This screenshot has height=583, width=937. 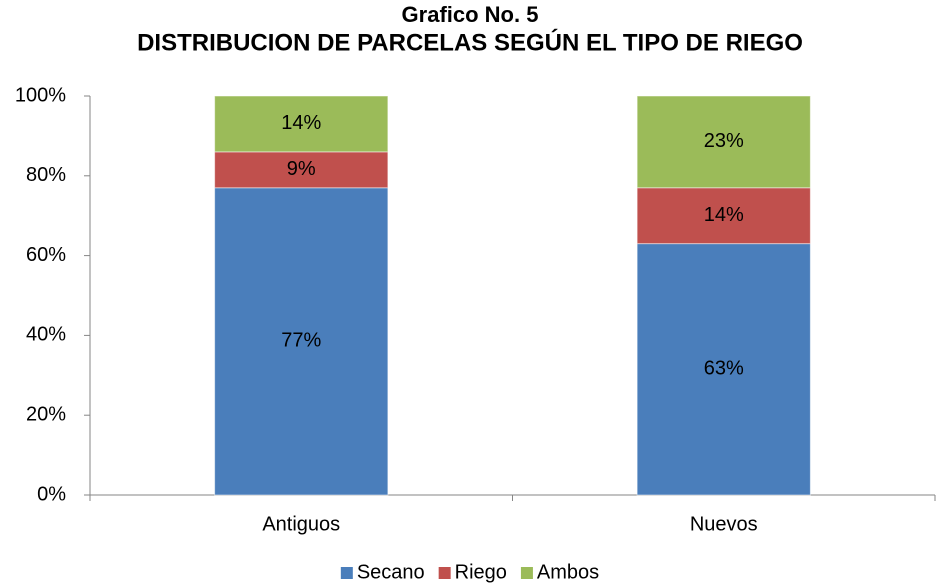 What do you see at coordinates (51, 494) in the screenshot?
I see `y-tick-label: 0%` at bounding box center [51, 494].